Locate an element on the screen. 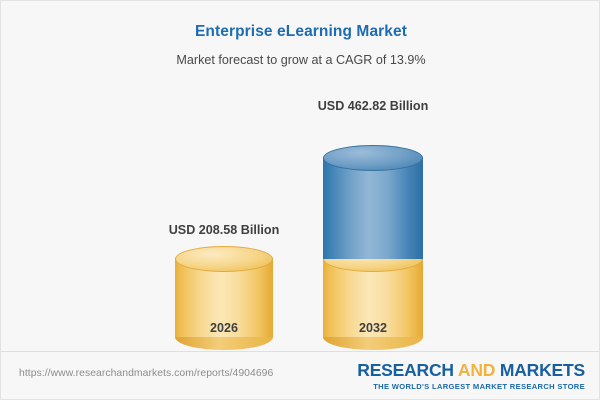 The height and width of the screenshot is (400, 600). logo-word-research: RESEARCH is located at coordinates (407, 370).